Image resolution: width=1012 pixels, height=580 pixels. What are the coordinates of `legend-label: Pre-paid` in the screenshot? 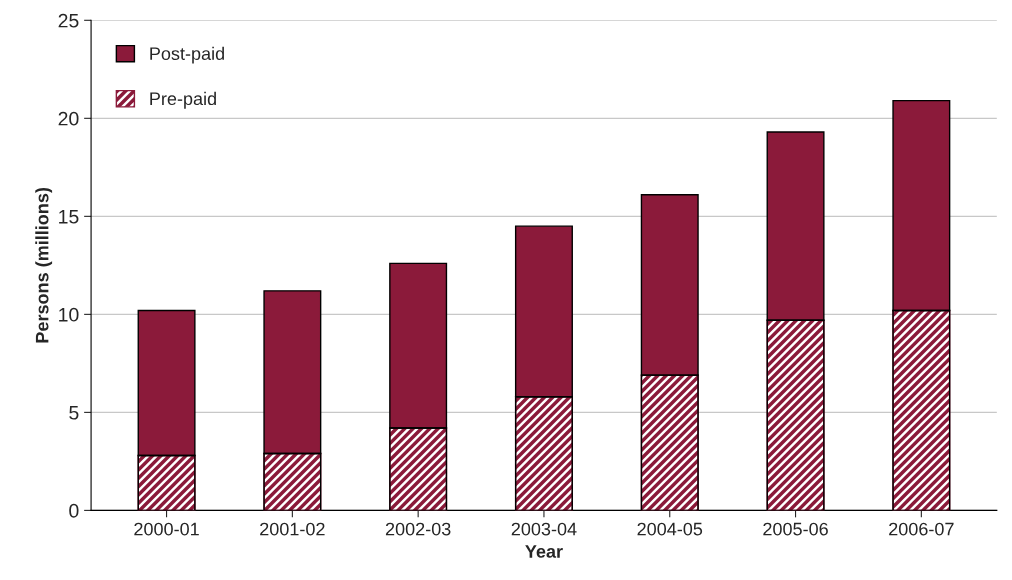 It's located at (183, 100).